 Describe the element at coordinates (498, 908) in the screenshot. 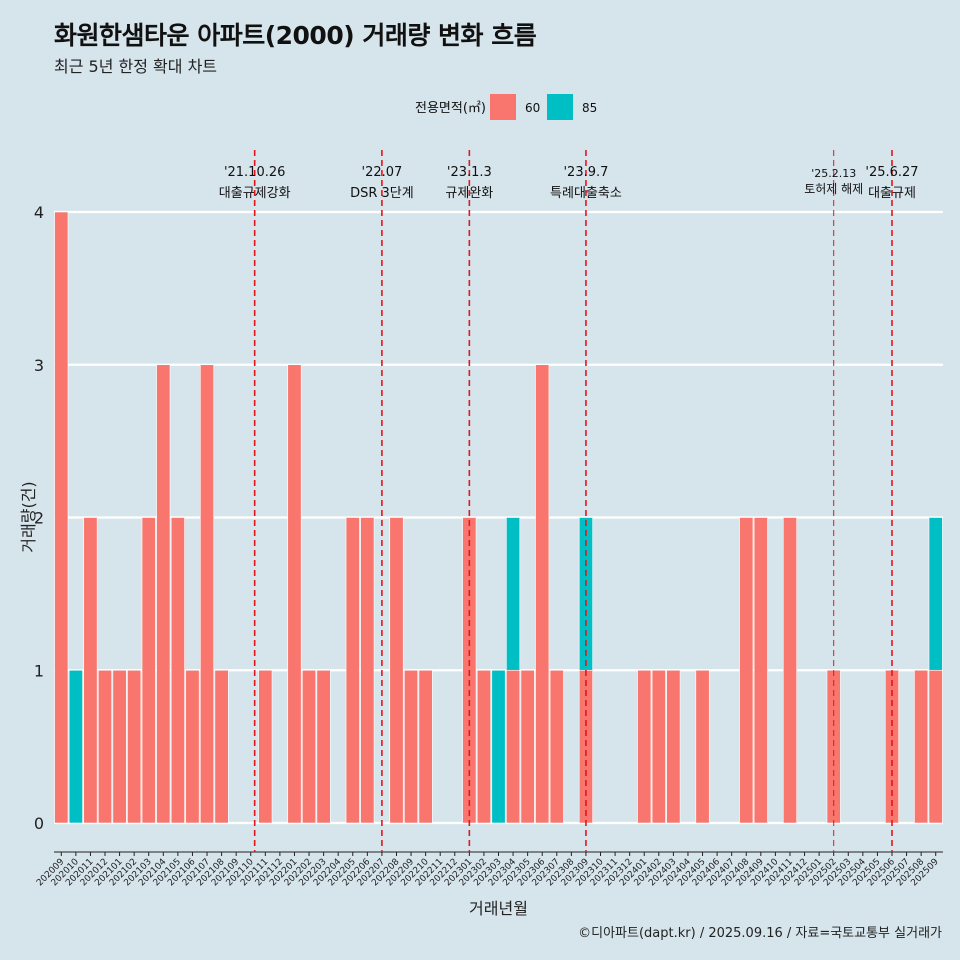

I see `x-axis-title: 거래년월` at that location.